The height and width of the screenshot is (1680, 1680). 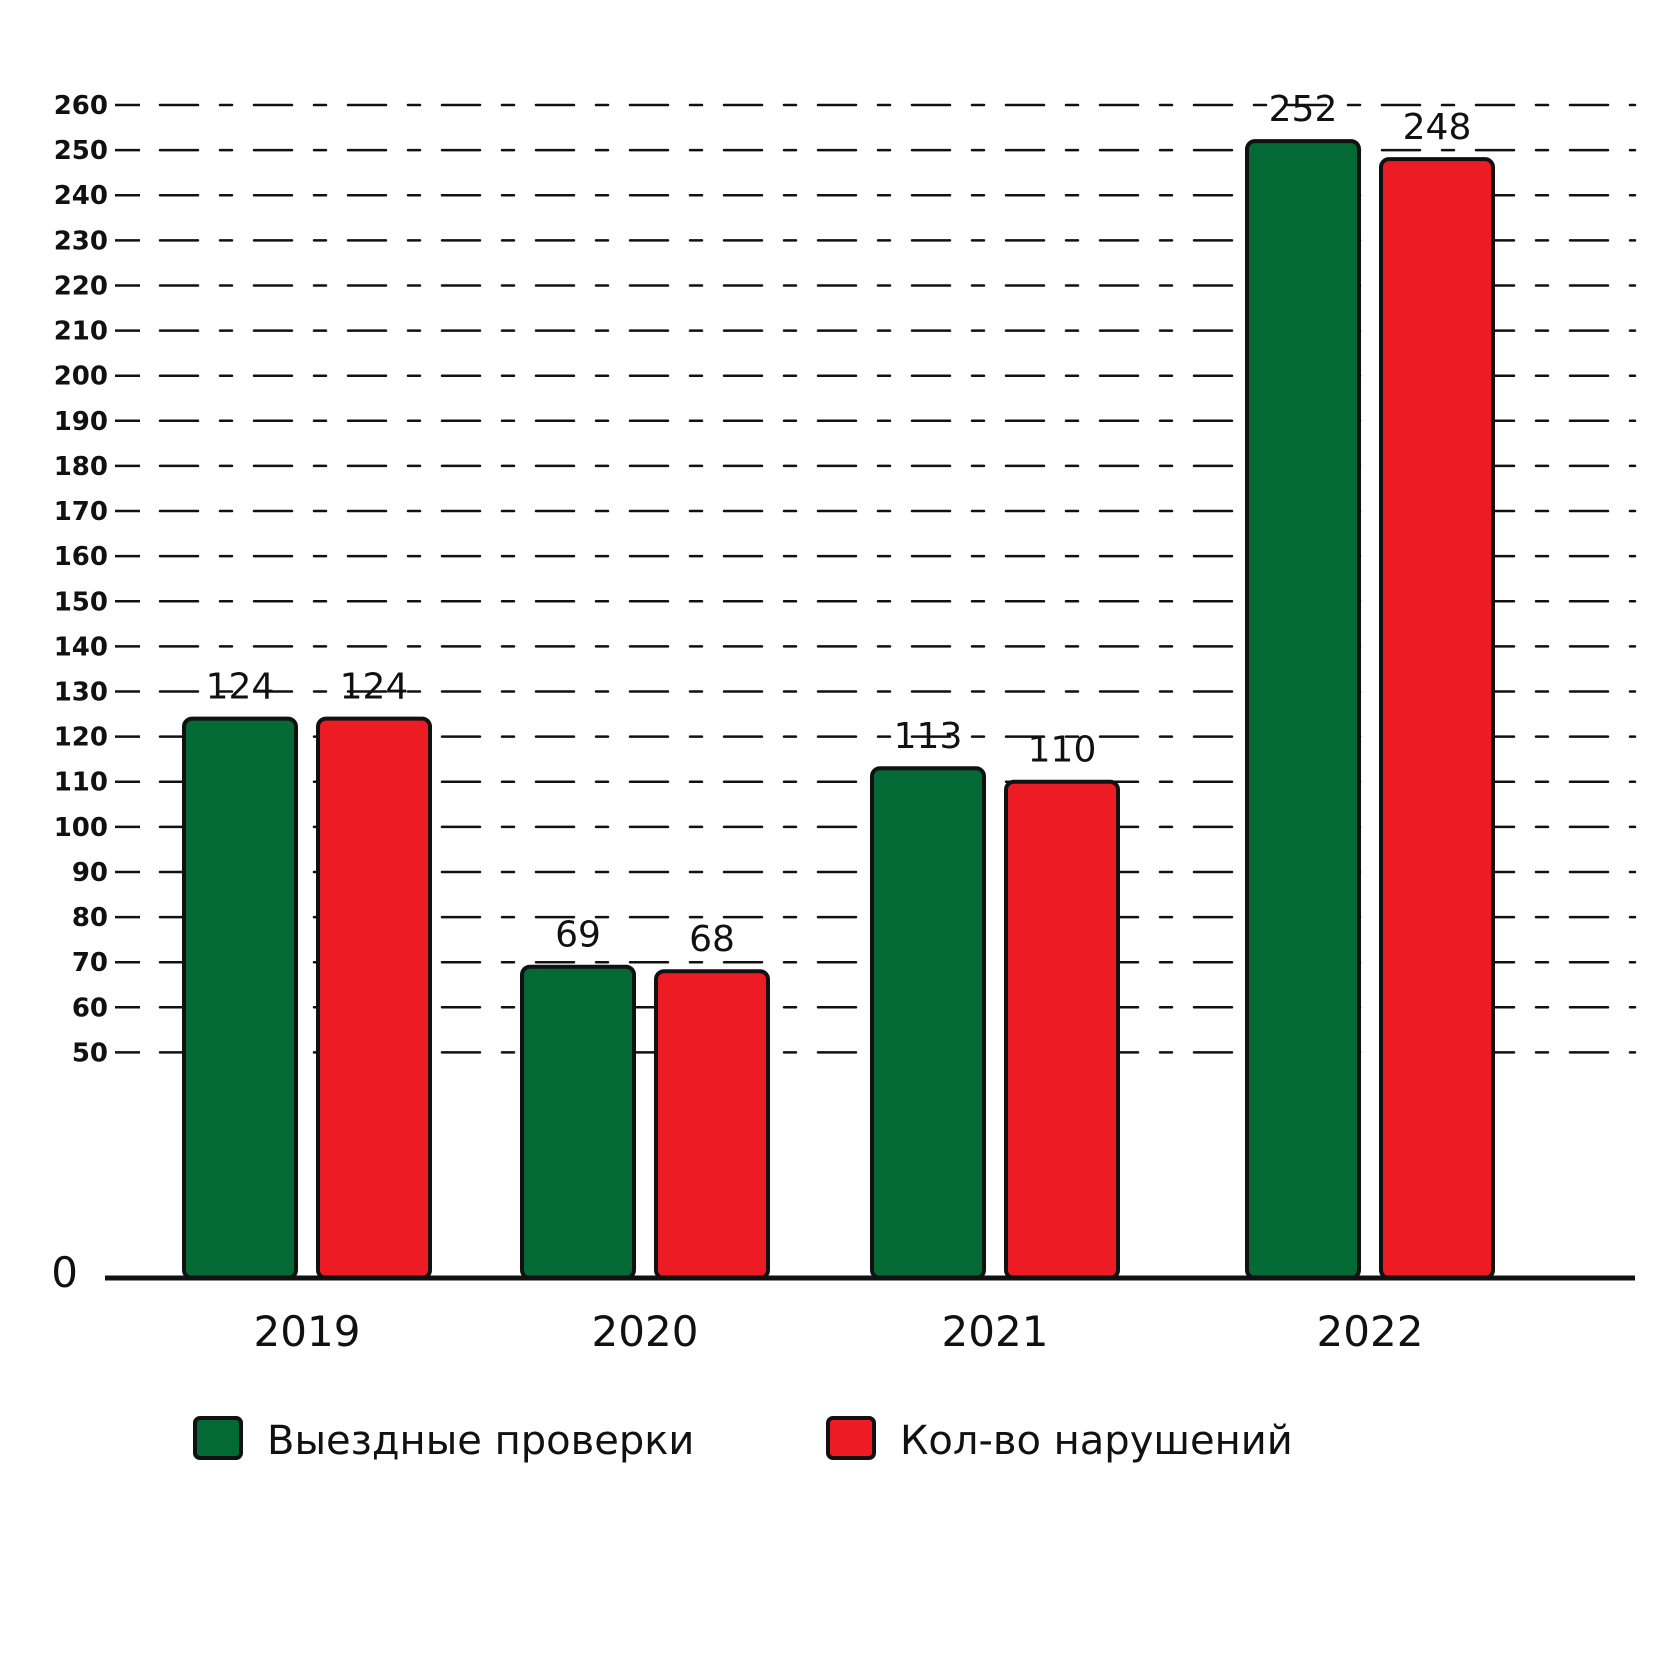 I want to click on value-label: 68, so click(x=712, y=939).